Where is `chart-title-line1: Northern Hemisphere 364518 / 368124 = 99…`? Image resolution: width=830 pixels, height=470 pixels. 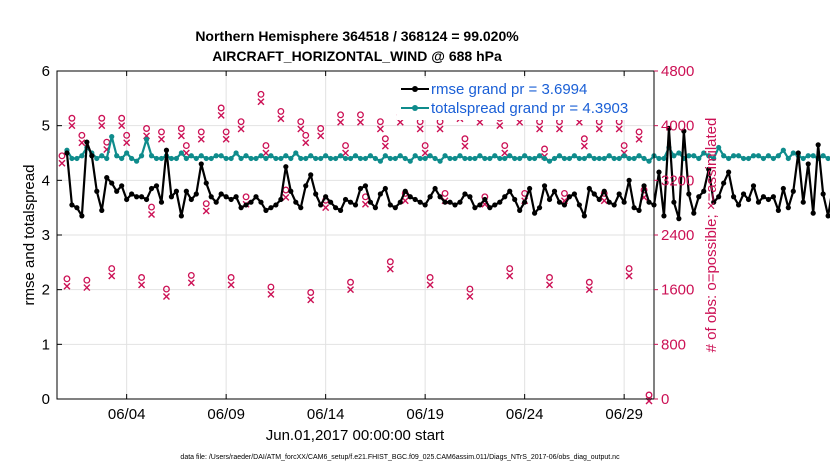 chart-title-line1: Northern Hemisphere 364518 / 368124 = 99… is located at coordinates (357, 36).